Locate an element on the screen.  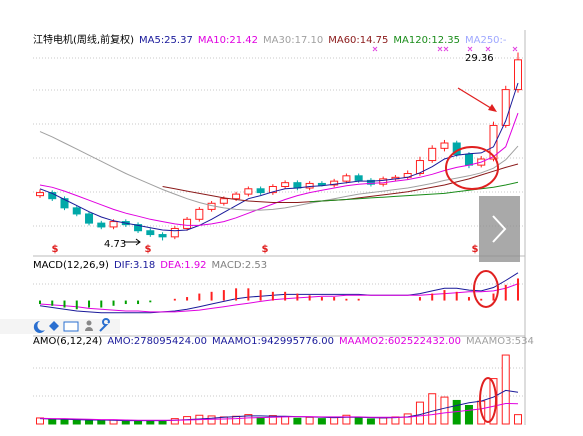
icon-keyboard is located at coordinates (71, 326).